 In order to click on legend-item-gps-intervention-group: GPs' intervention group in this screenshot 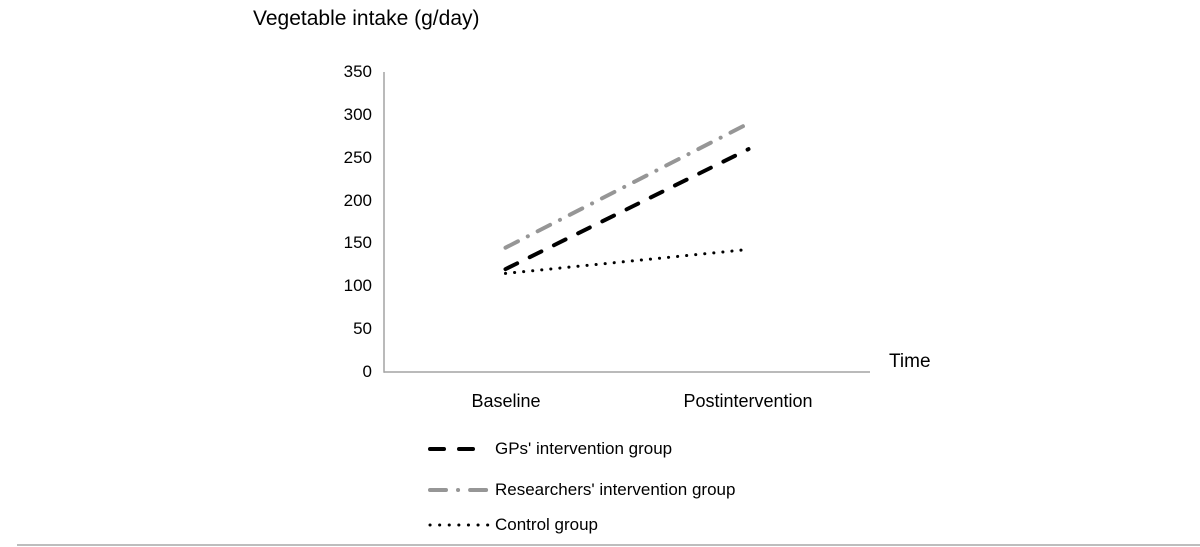, I will do `click(549, 449)`.